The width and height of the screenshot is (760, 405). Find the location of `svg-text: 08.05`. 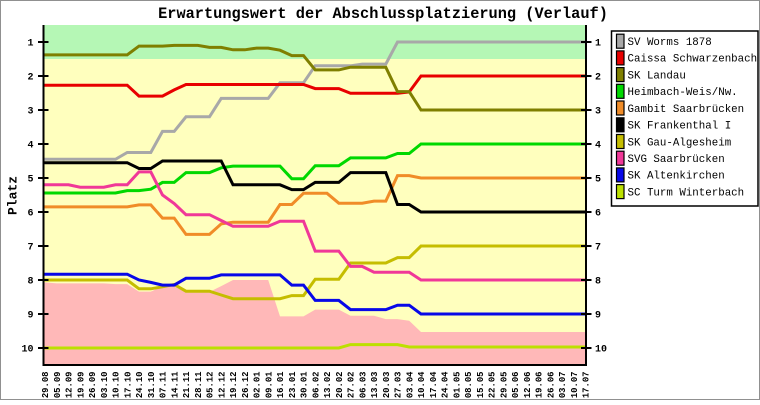

svg-text: 08.05 is located at coordinates (469, 385).